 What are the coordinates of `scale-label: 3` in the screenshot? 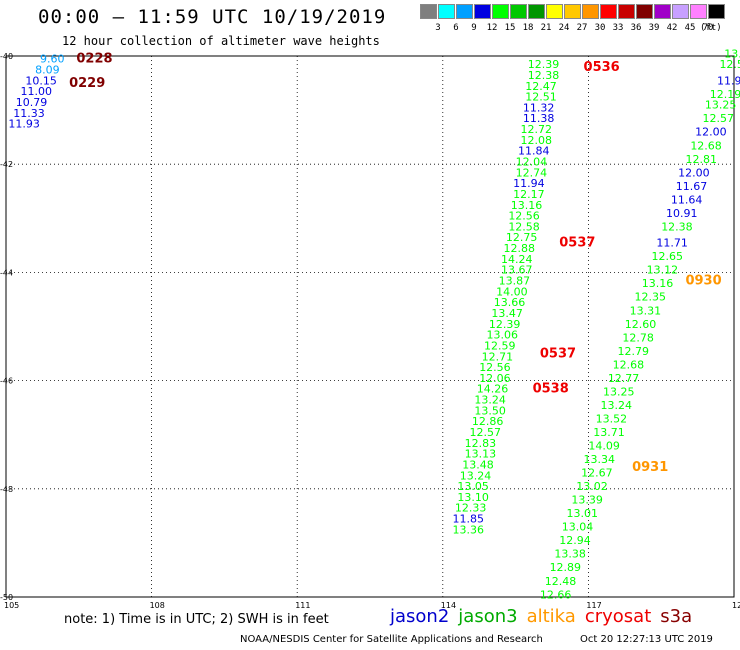 It's located at (438, 28).